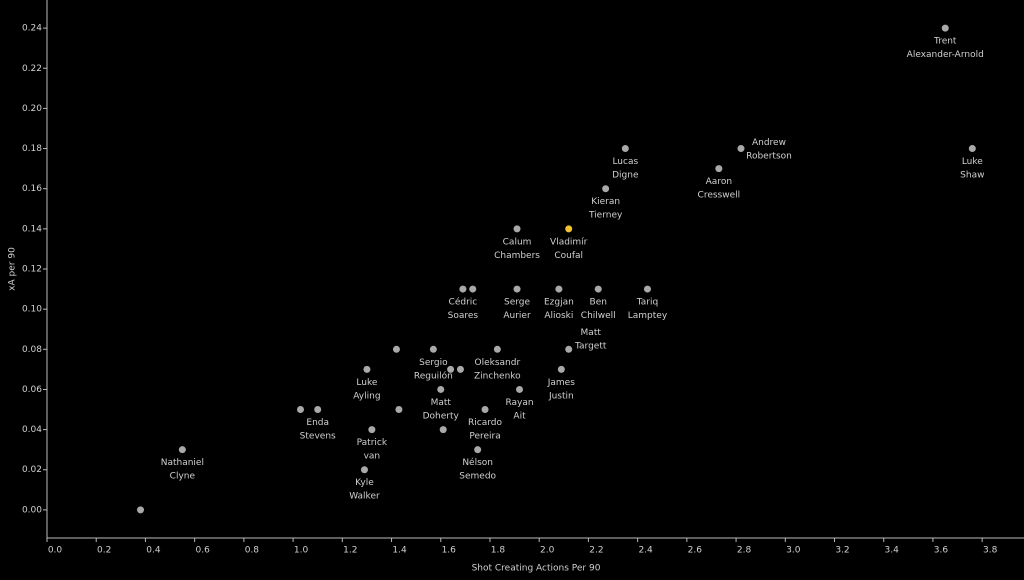  Describe the element at coordinates (252, 551) in the screenshot. I see `x-tick-label: 0.8` at that location.